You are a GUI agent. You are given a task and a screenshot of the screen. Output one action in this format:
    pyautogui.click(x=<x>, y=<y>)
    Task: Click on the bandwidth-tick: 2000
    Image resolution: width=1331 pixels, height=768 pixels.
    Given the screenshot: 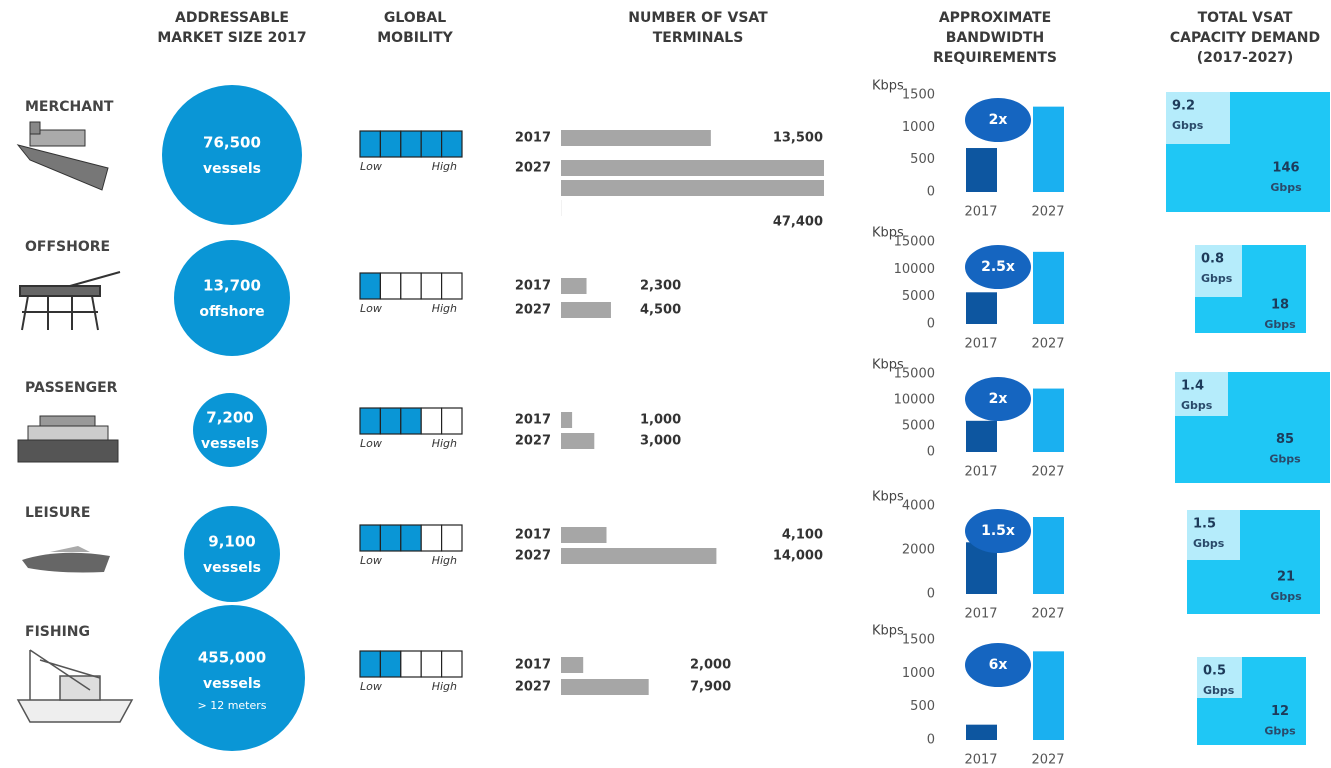 What is the action you would take?
    pyautogui.click(x=918, y=550)
    